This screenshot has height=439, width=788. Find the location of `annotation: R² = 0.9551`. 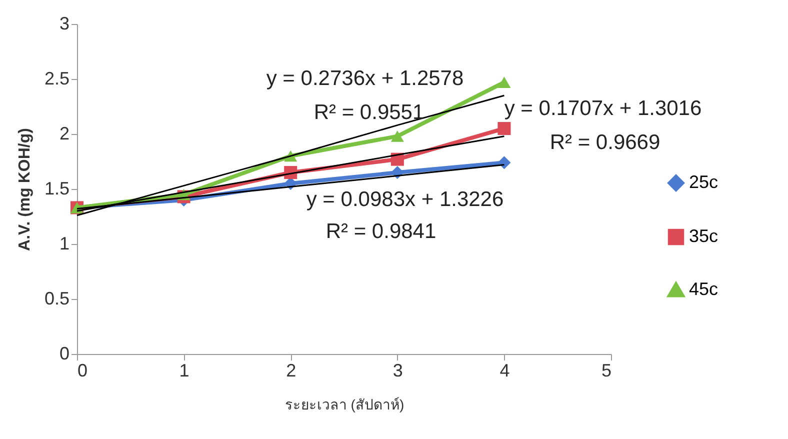

annotation: R² = 0.9551 is located at coordinates (369, 112).